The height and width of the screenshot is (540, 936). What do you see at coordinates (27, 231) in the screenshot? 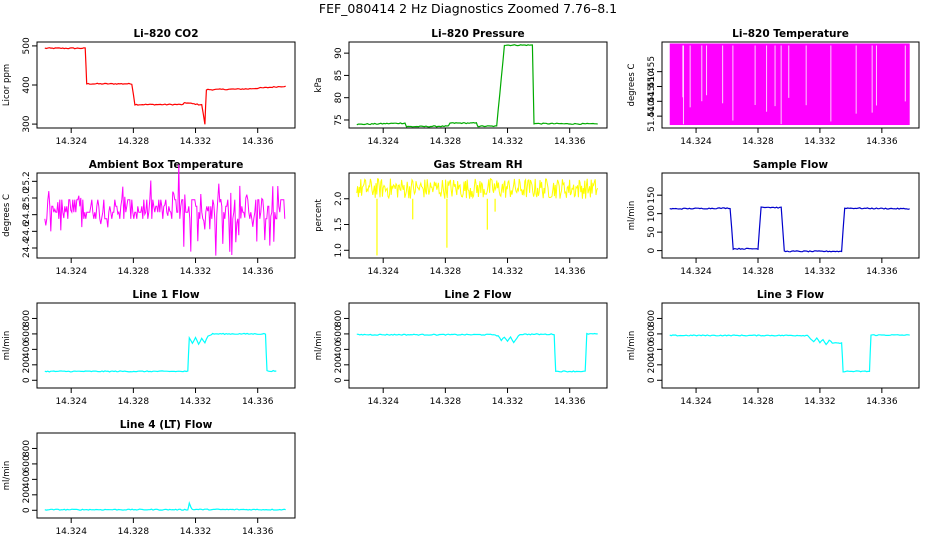
I see `y-tick-label: 24.6` at bounding box center [27, 231].